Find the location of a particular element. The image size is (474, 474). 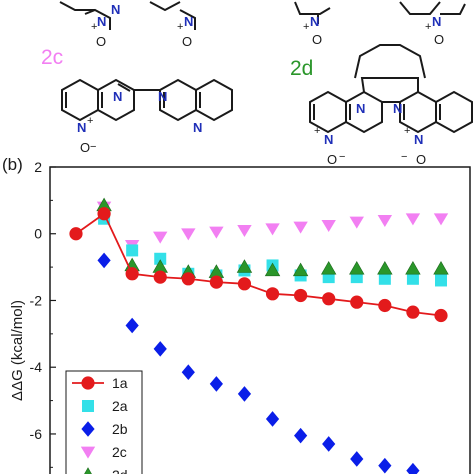

y-tick-label: 2 is located at coordinates (38, 167).